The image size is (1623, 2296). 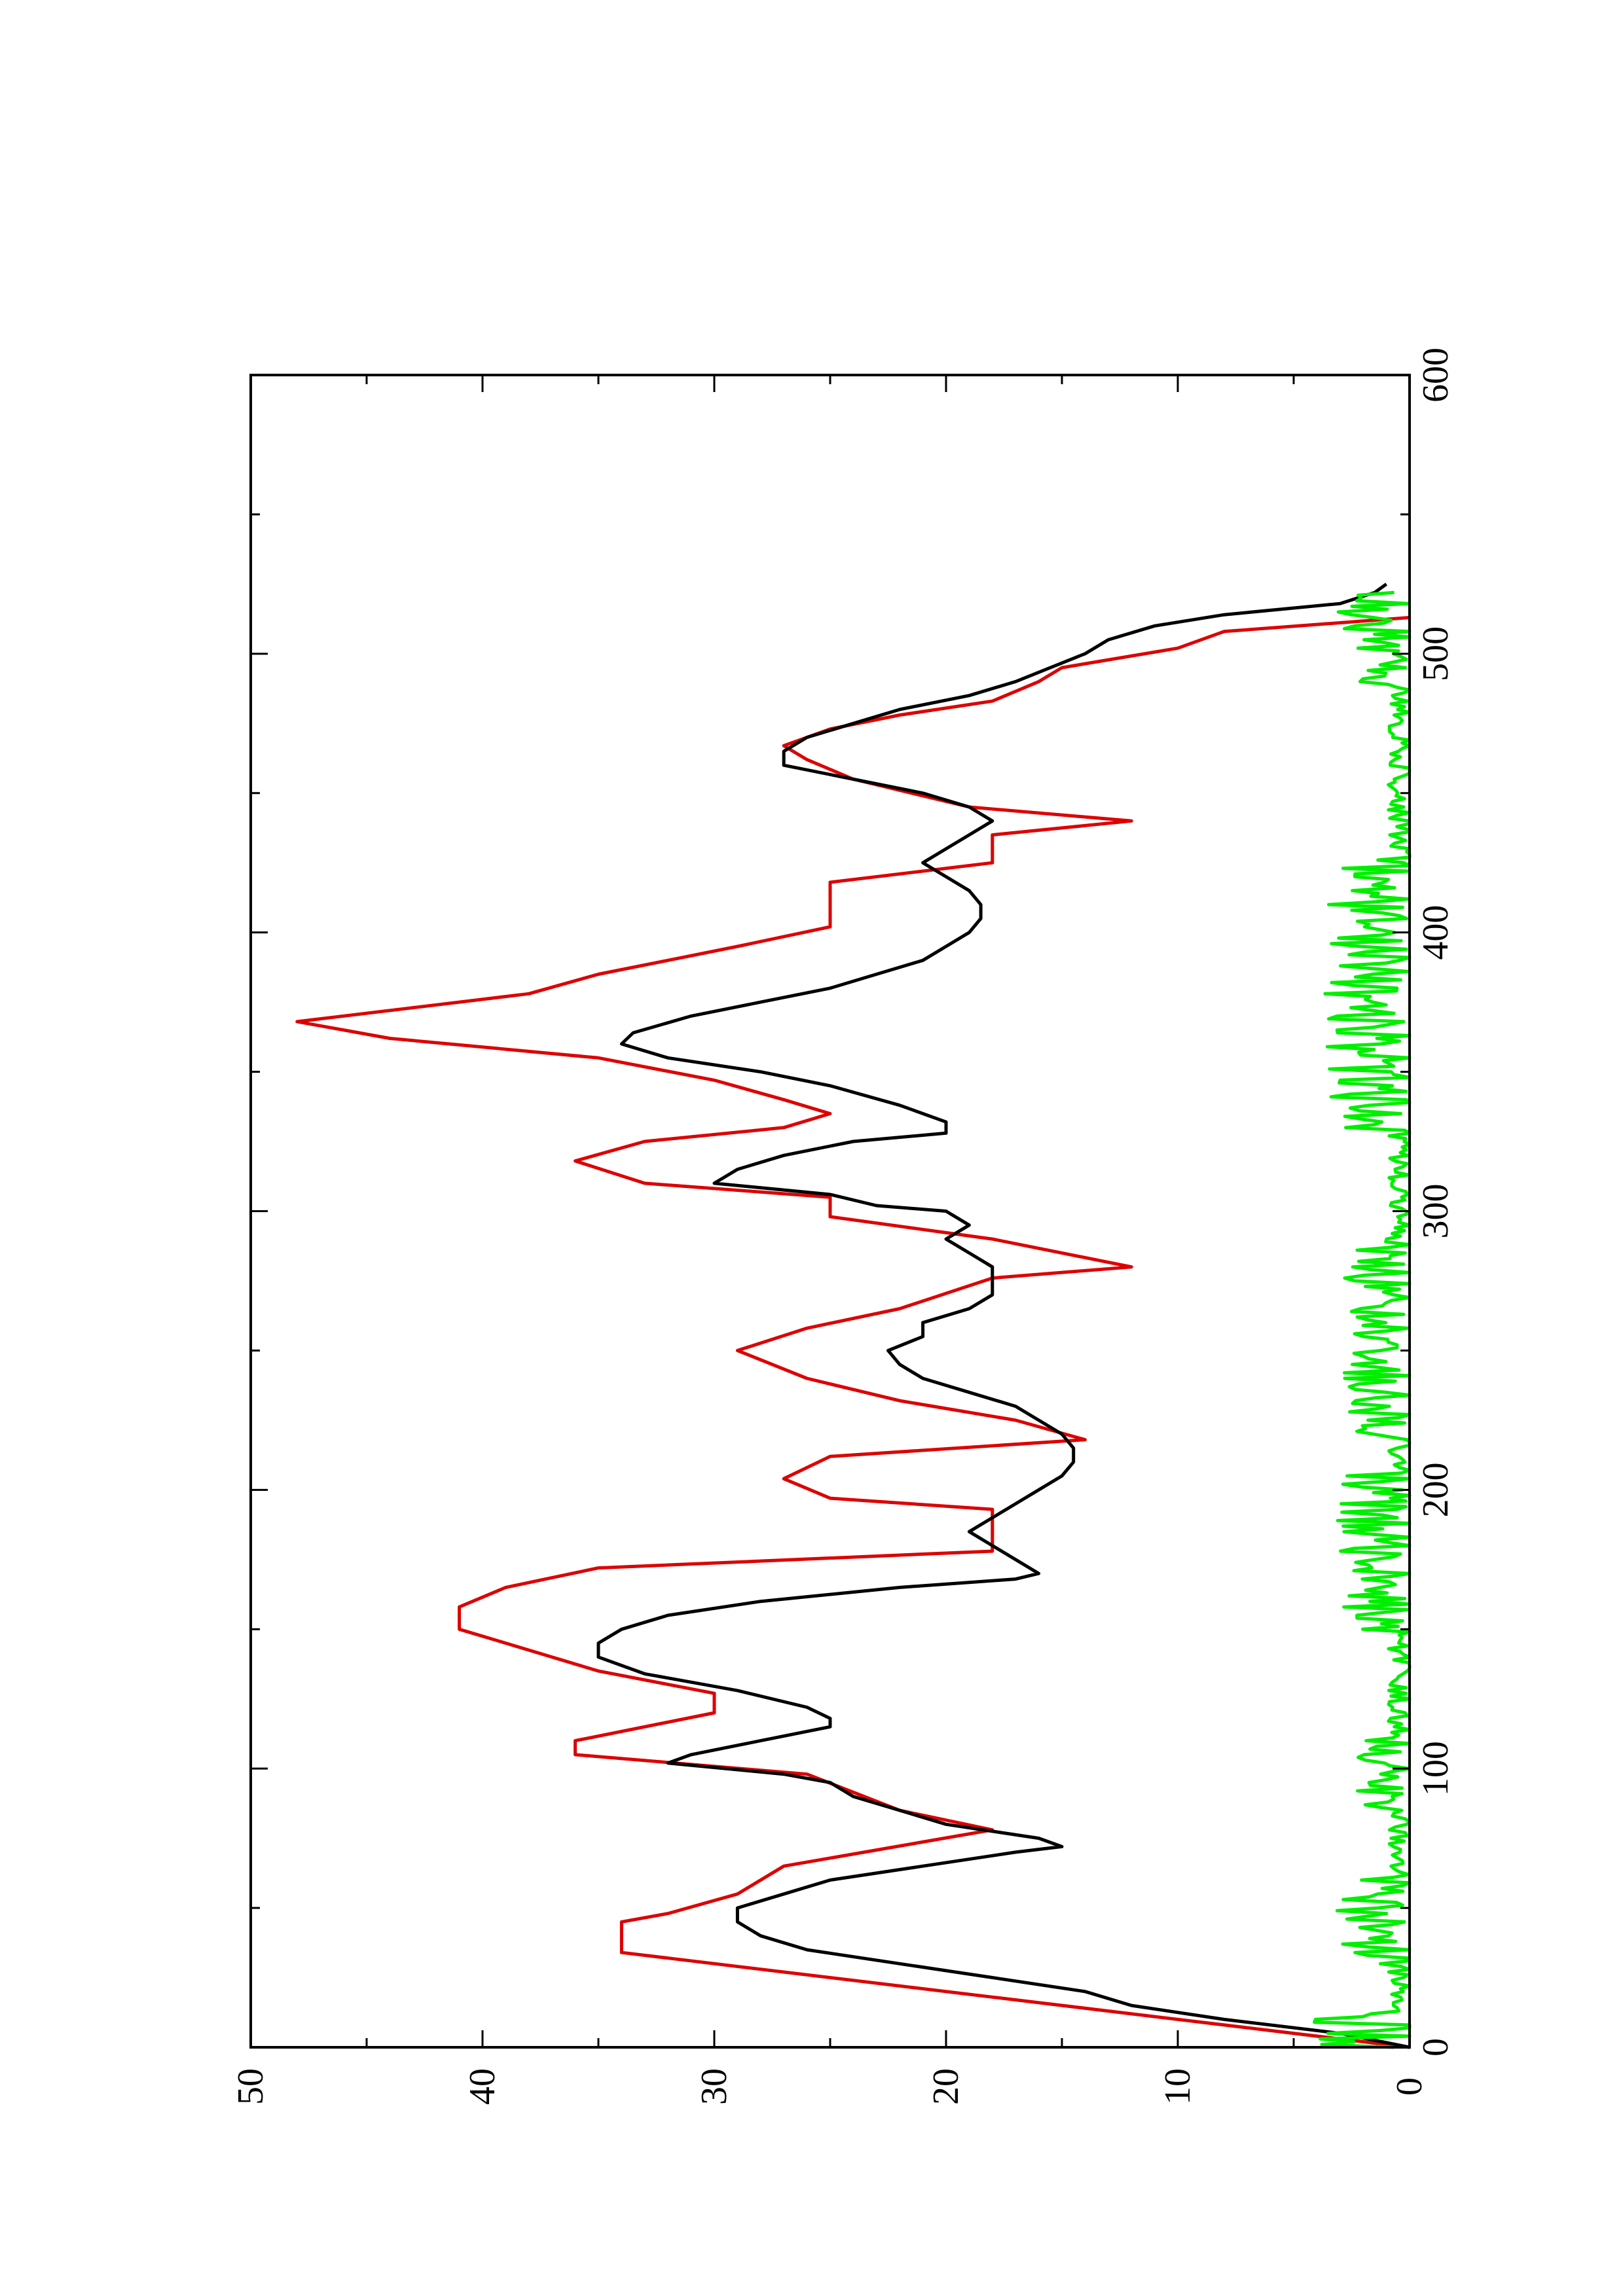 What do you see at coordinates (1435, 1768) in the screenshot?
I see `x-tick-label: 100` at bounding box center [1435, 1768].